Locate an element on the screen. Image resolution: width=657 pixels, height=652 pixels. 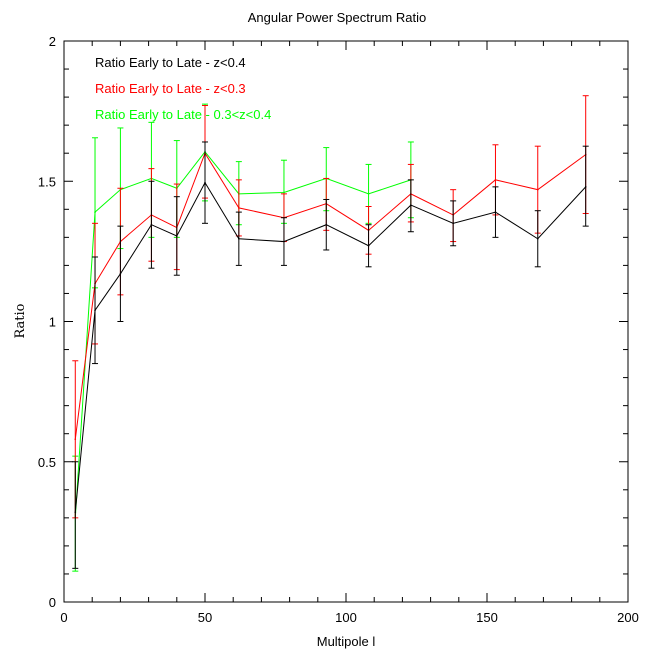
x-tick-label: 100 is located at coordinates (346, 617).